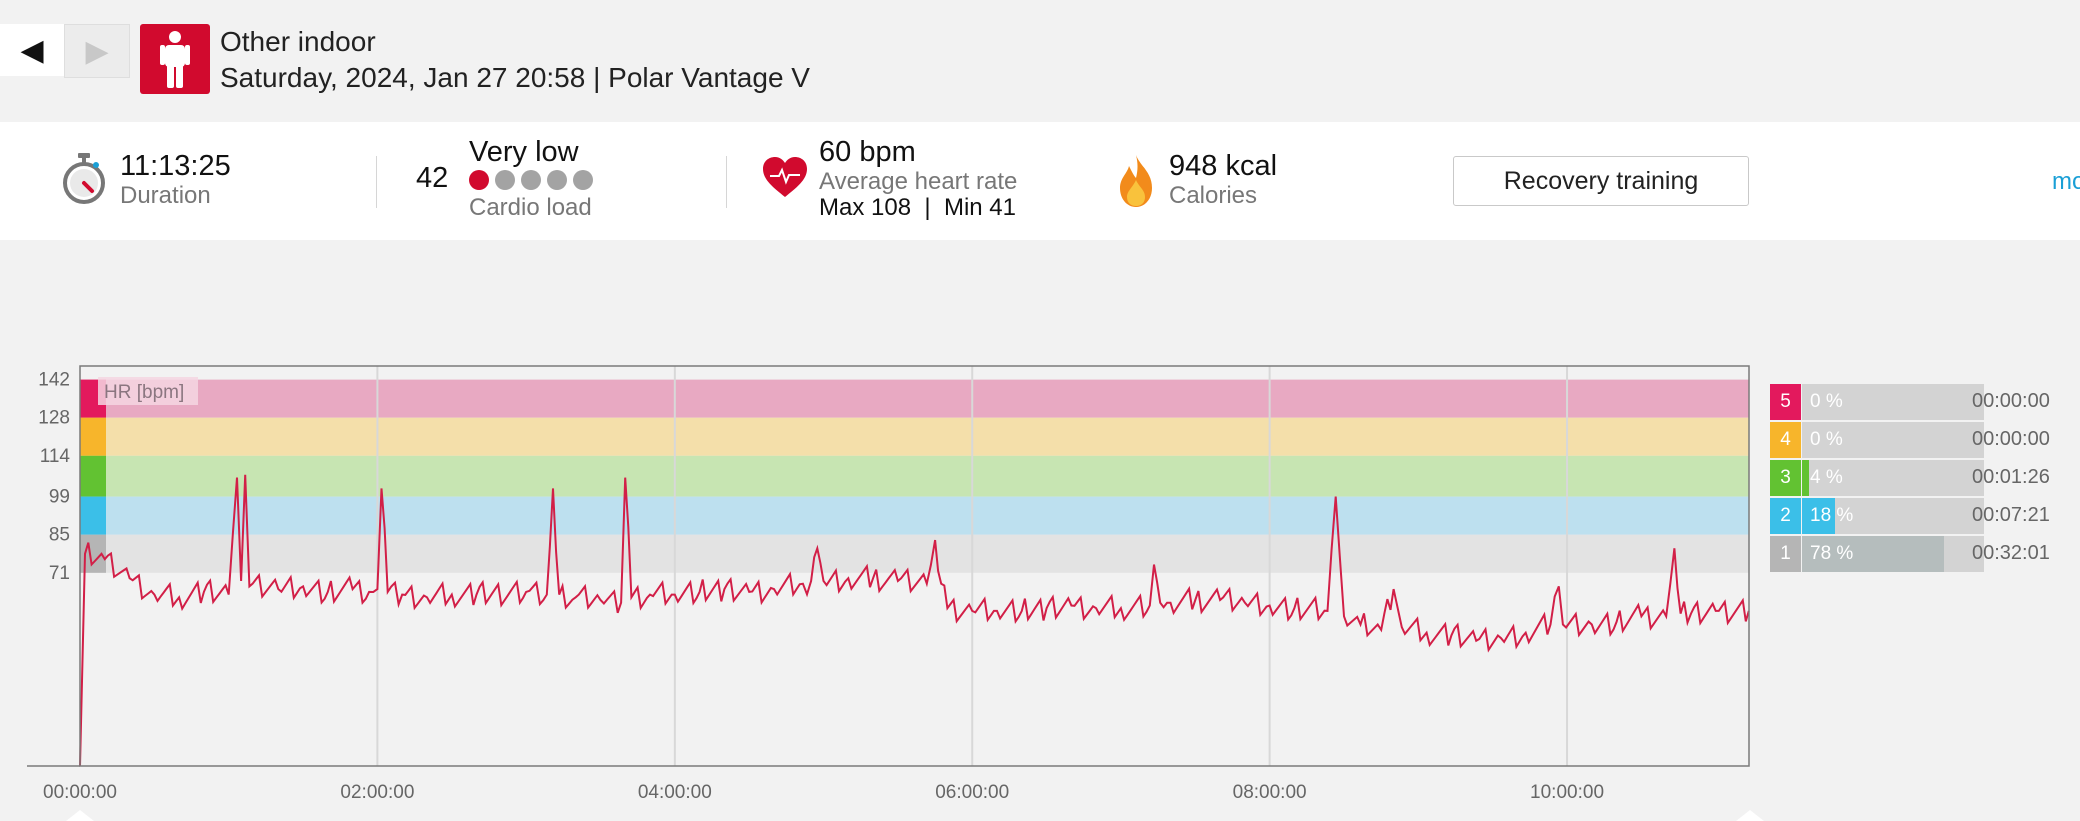  I want to click on cardio-load-value: 42, so click(432, 178).